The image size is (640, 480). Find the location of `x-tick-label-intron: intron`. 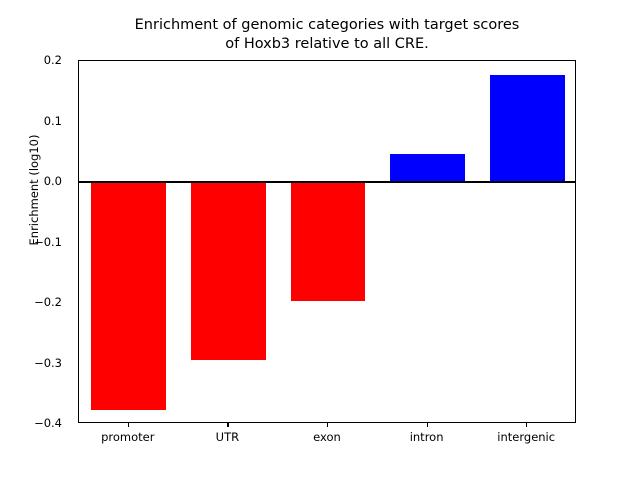

x-tick-label-intron: intron is located at coordinates (426, 437).